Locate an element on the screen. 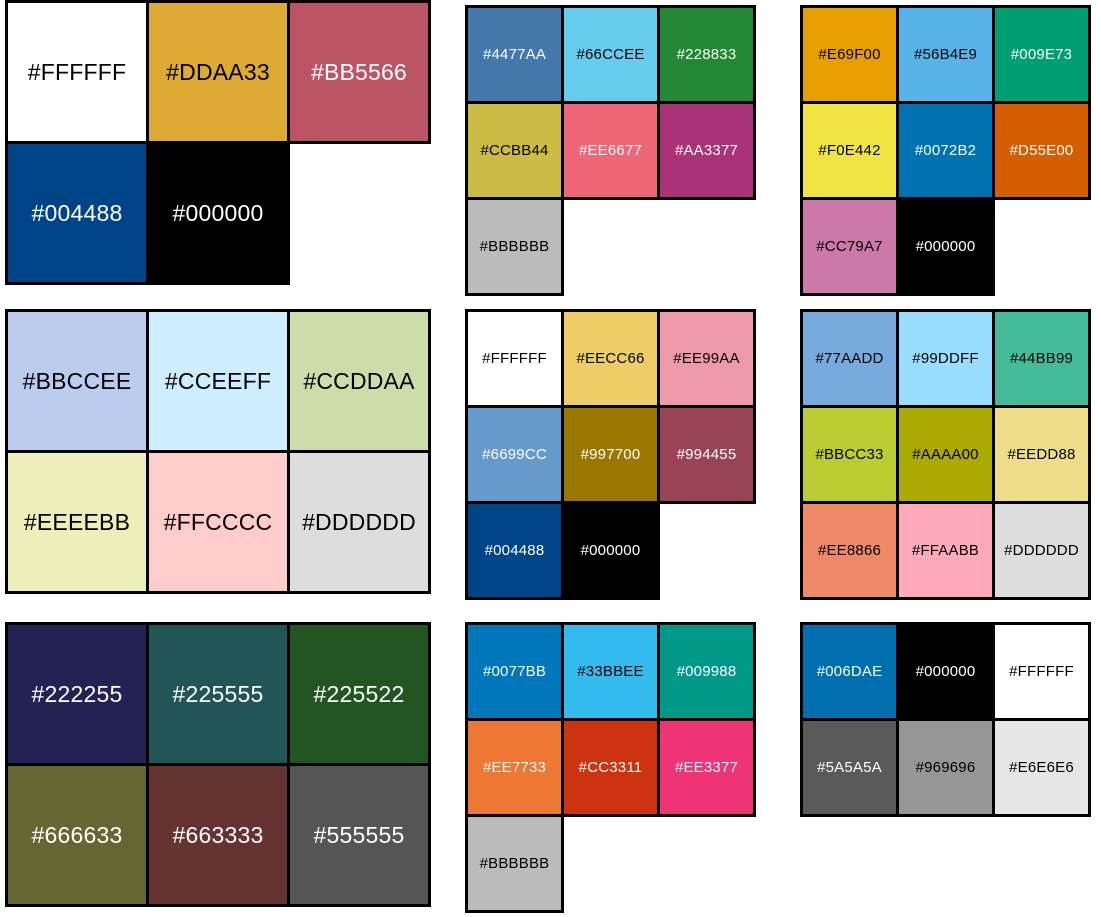  color-swatch: #EEDD88 is located at coordinates (1041, 454).